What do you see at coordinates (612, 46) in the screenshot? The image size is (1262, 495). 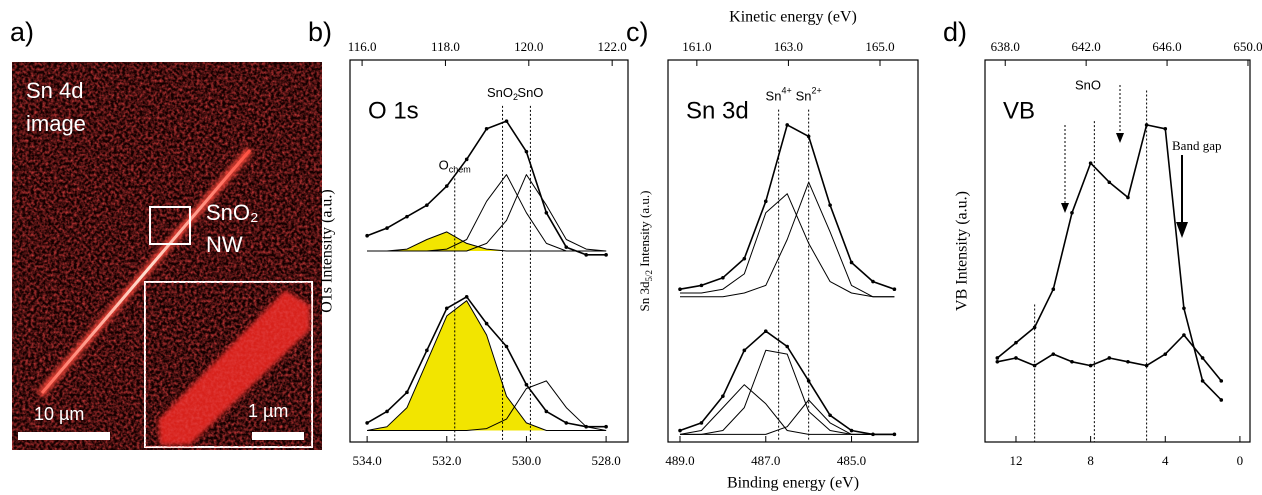 I see `x2-tick-label: 122.0` at bounding box center [612, 46].